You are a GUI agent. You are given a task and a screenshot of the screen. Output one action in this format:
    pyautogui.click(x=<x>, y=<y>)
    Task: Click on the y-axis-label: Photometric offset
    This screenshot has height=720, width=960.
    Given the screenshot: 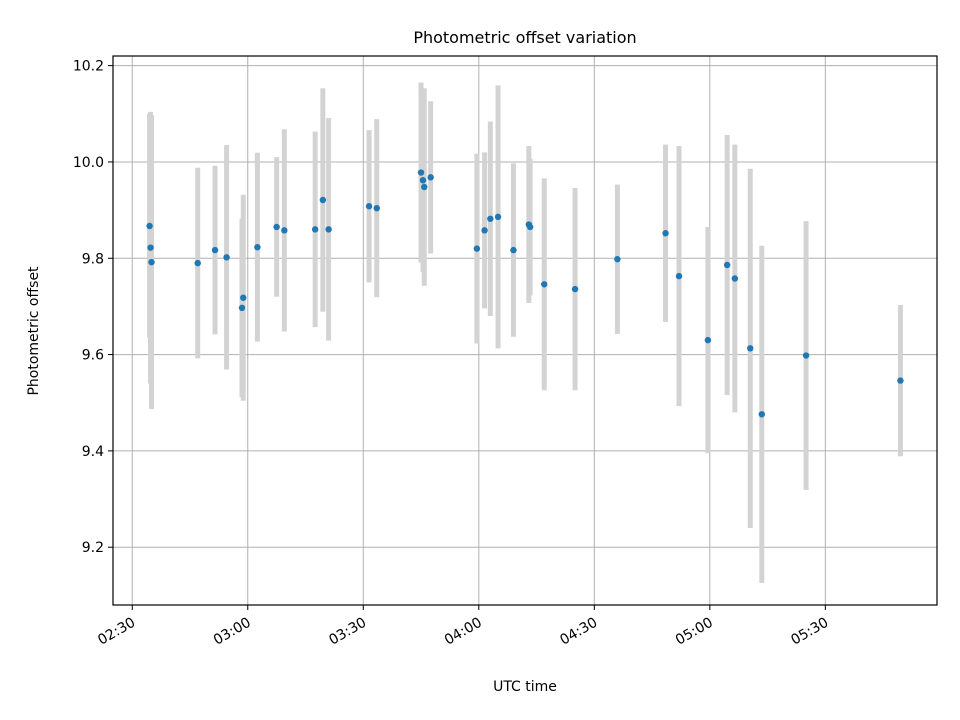 What is the action you would take?
    pyautogui.click(x=34, y=331)
    